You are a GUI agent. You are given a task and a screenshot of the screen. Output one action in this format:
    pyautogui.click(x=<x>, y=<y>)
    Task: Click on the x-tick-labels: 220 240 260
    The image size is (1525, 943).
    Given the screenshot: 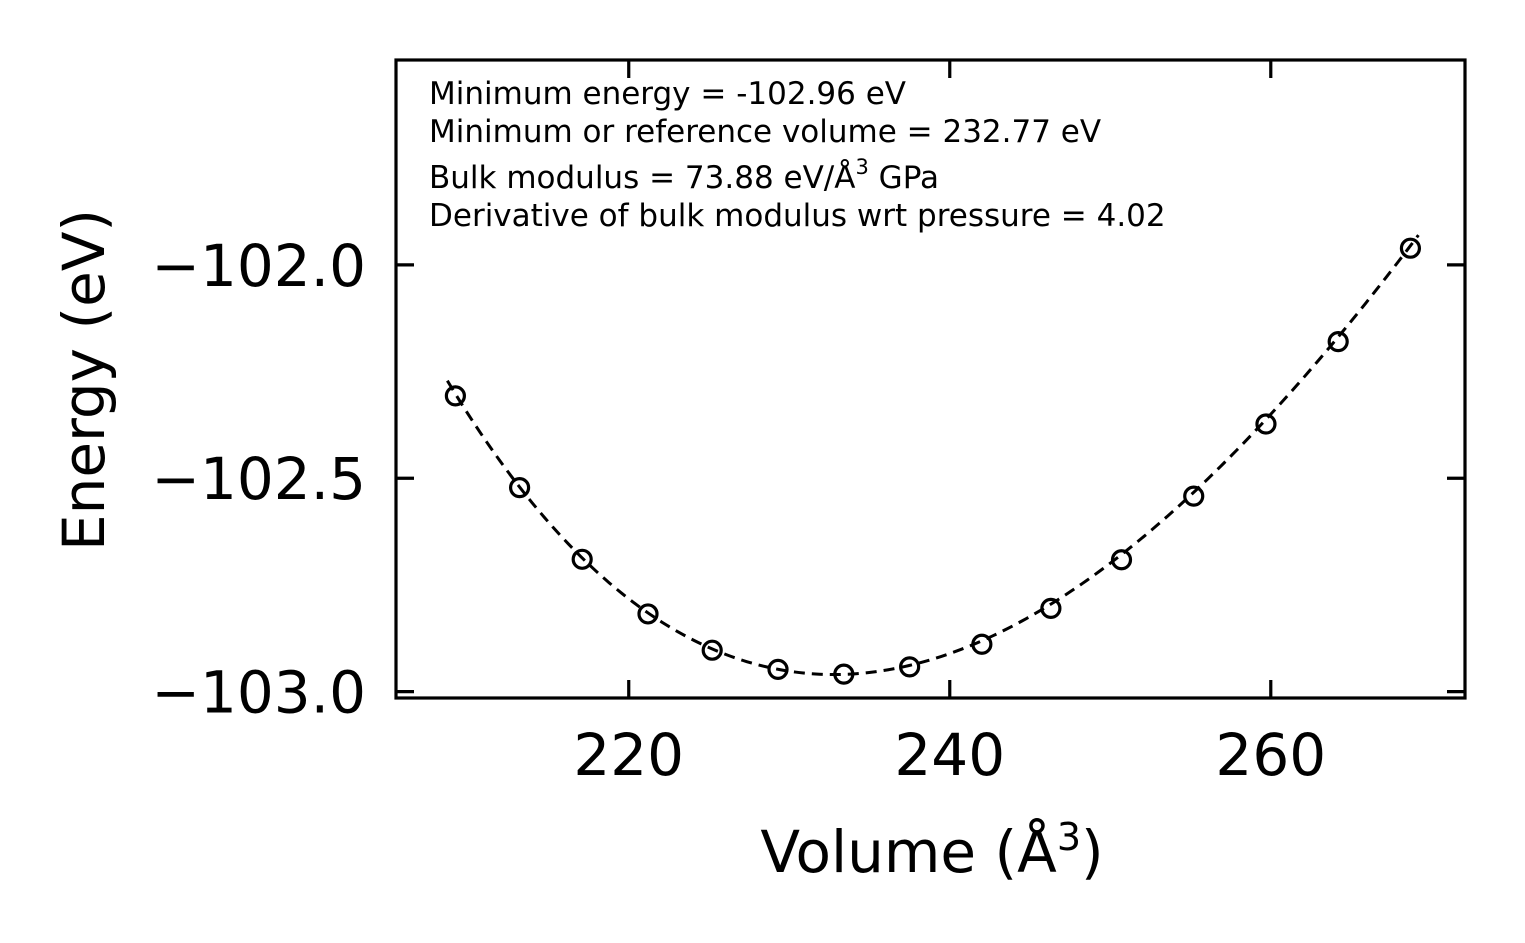 What is the action you would take?
    pyautogui.click(x=949, y=755)
    